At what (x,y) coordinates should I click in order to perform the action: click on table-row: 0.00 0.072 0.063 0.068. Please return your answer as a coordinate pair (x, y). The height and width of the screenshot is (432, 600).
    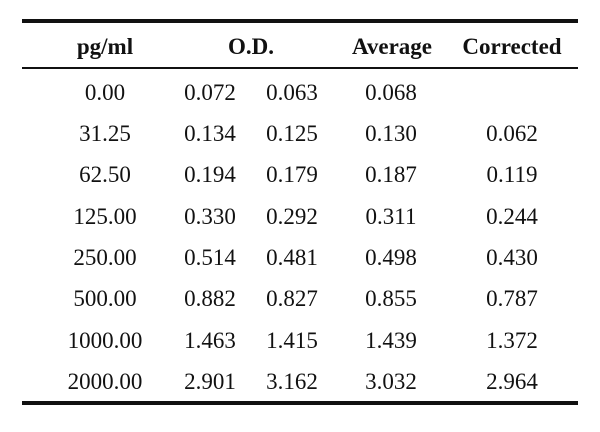
    Looking at the image, I should click on (300, 93).